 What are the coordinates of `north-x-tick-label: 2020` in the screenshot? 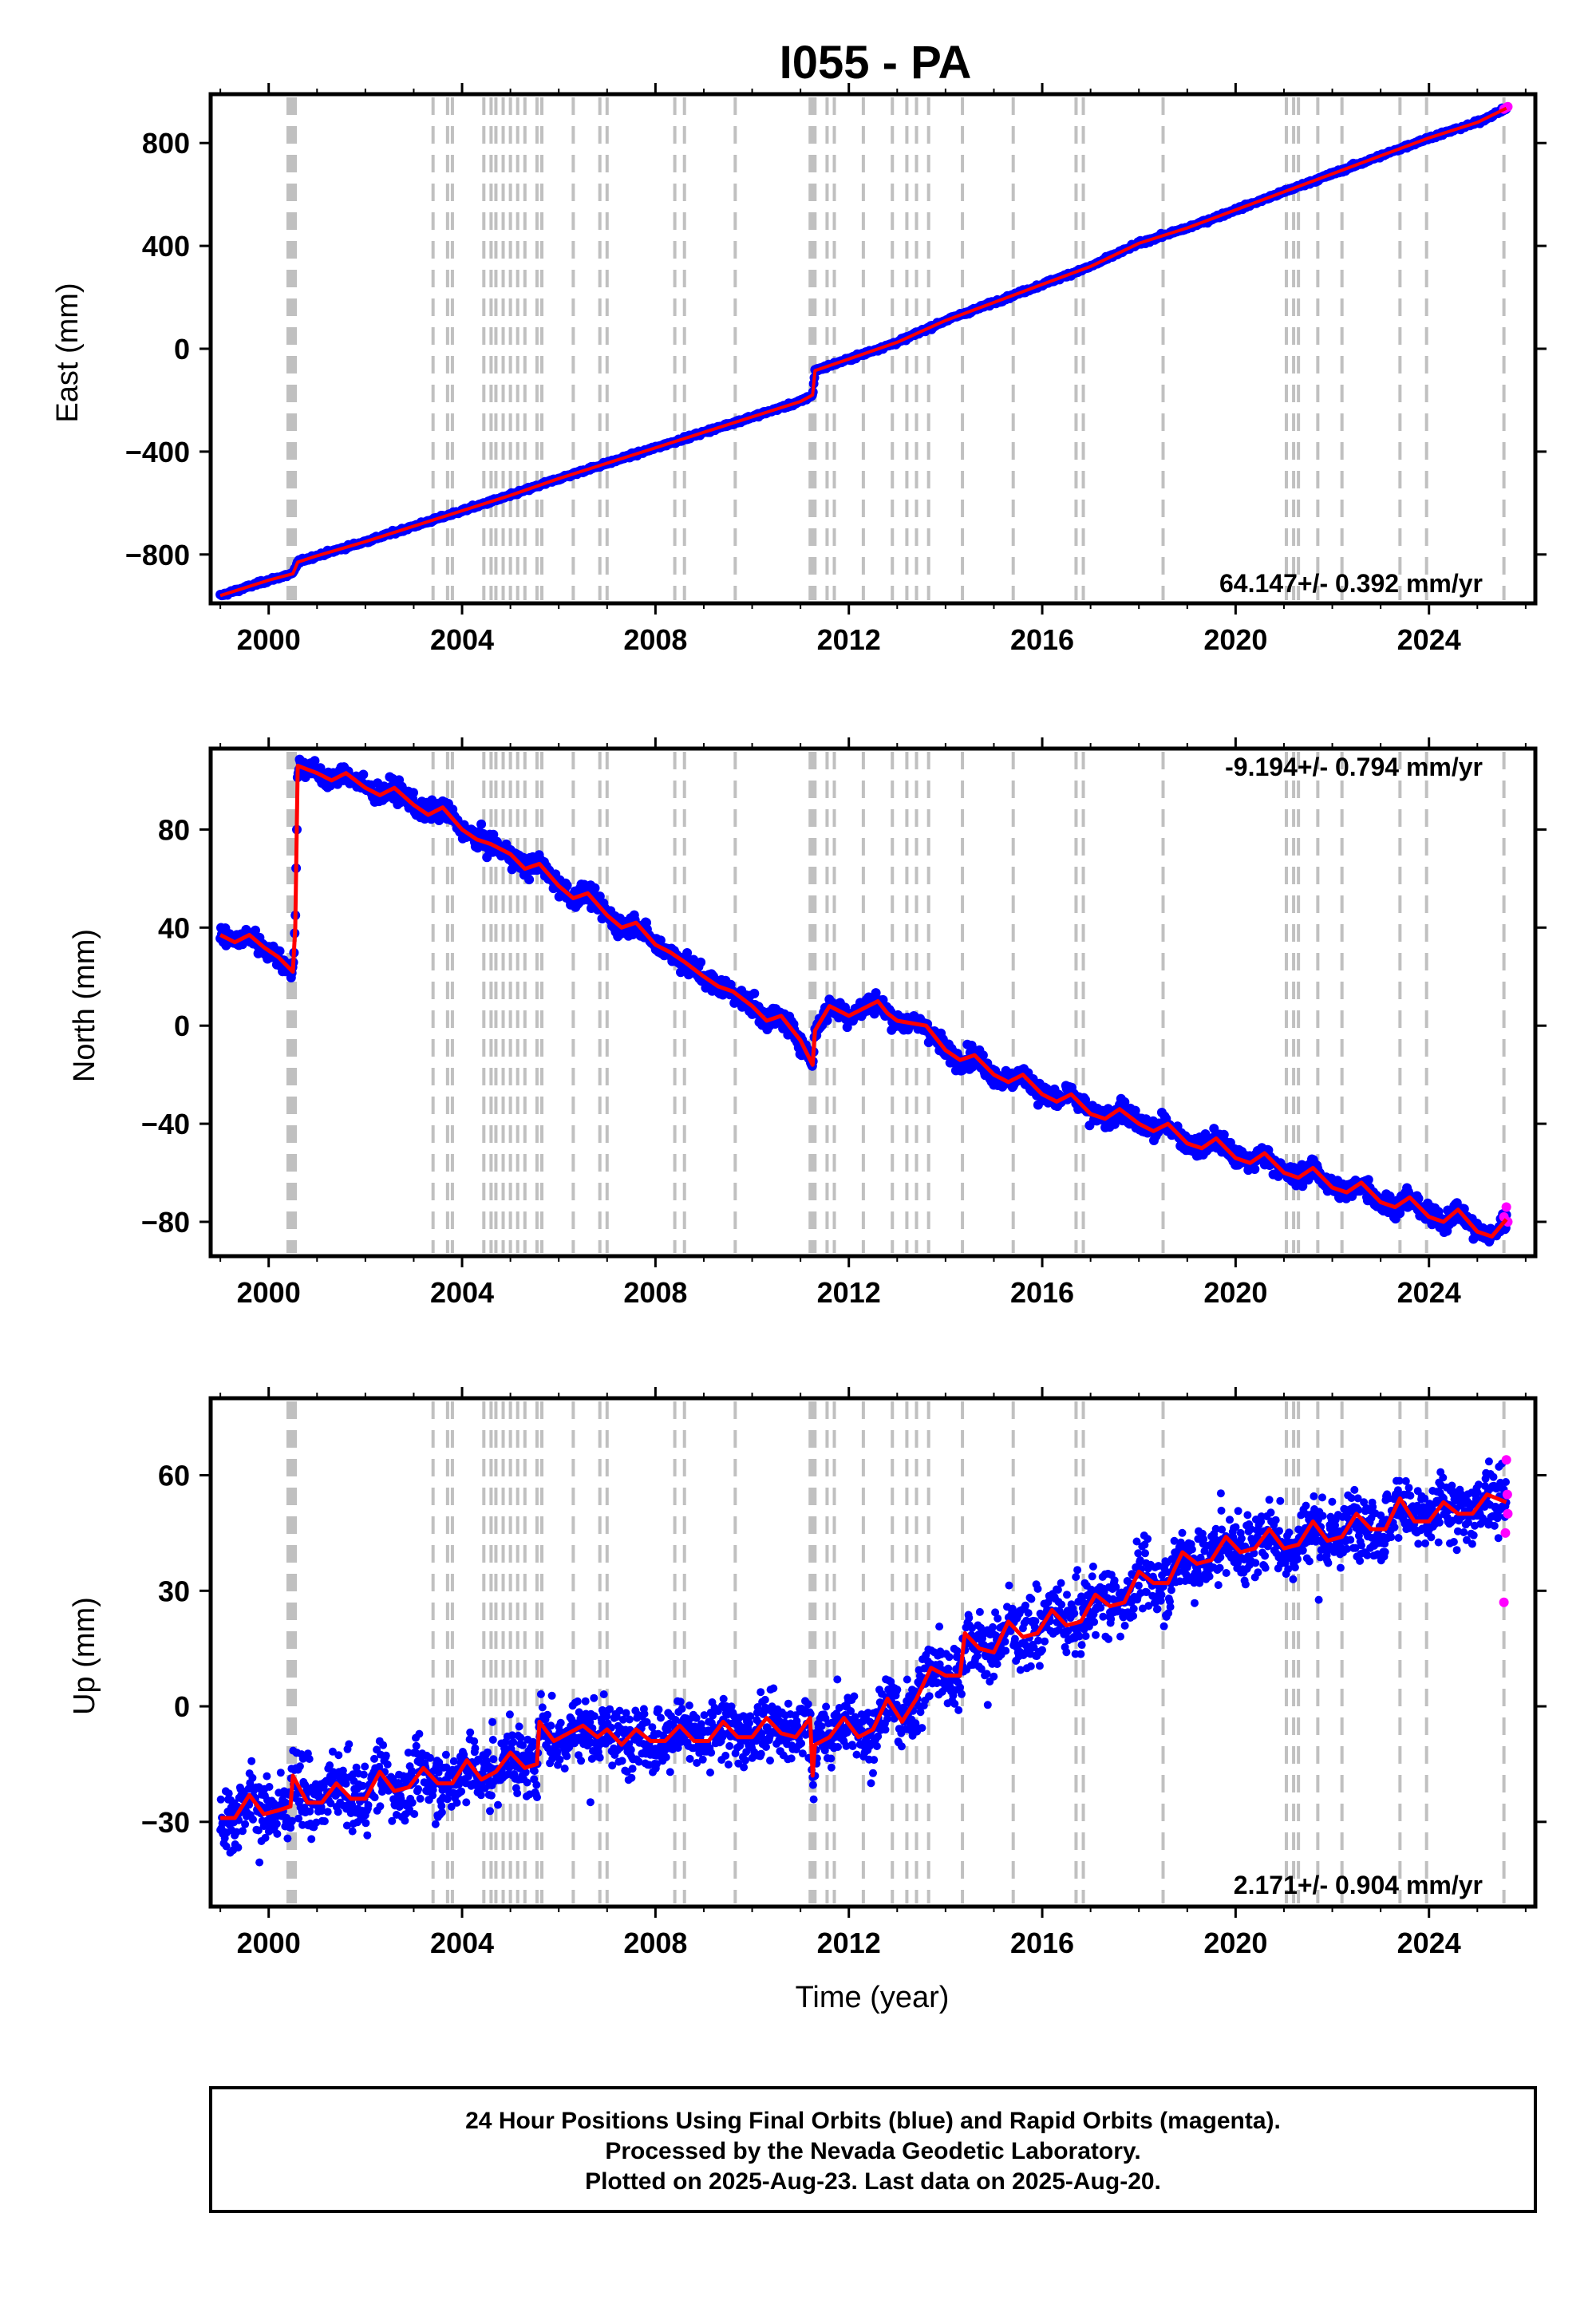 It's located at (1235, 1292).